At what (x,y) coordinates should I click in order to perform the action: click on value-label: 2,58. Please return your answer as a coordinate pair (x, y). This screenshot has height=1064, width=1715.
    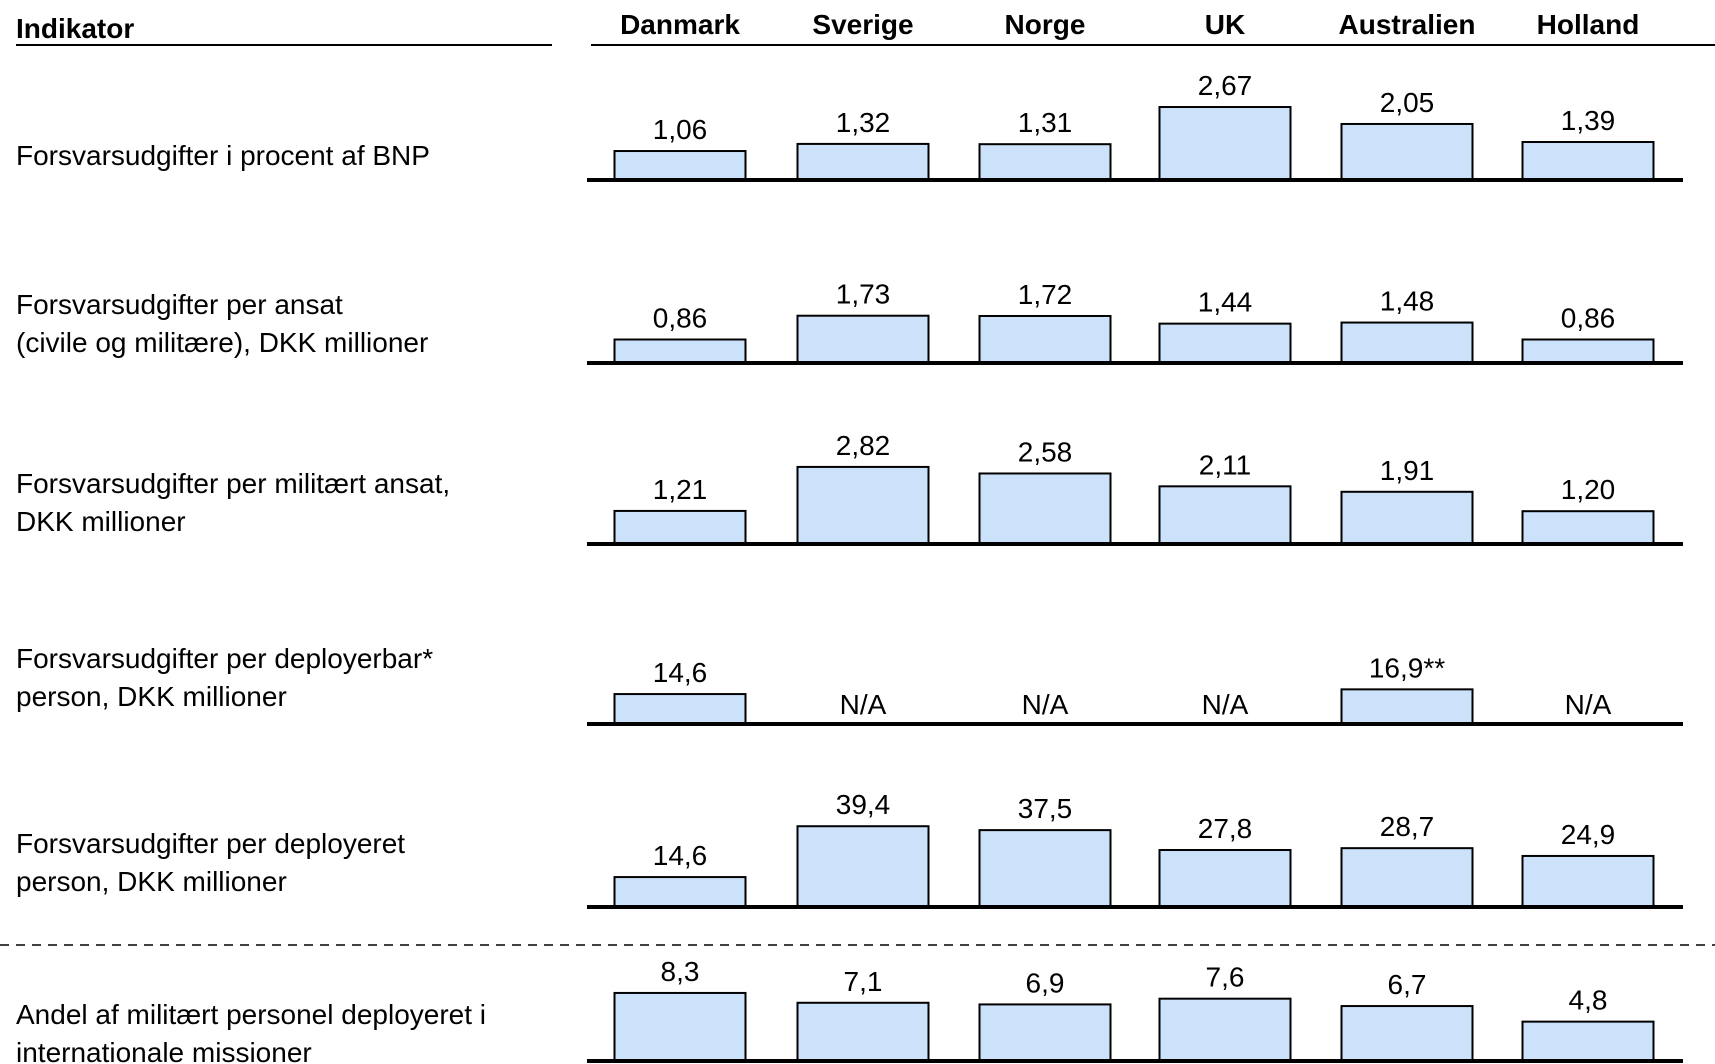
    Looking at the image, I should click on (1045, 451).